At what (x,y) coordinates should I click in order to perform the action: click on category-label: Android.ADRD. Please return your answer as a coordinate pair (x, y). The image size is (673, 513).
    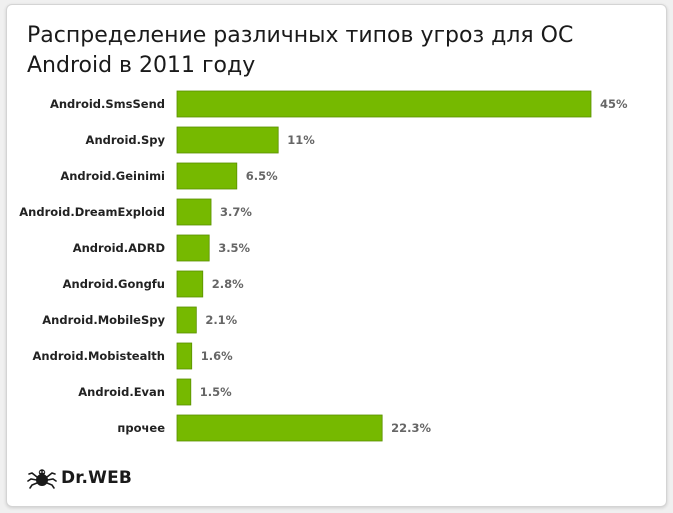
    Looking at the image, I should click on (119, 248).